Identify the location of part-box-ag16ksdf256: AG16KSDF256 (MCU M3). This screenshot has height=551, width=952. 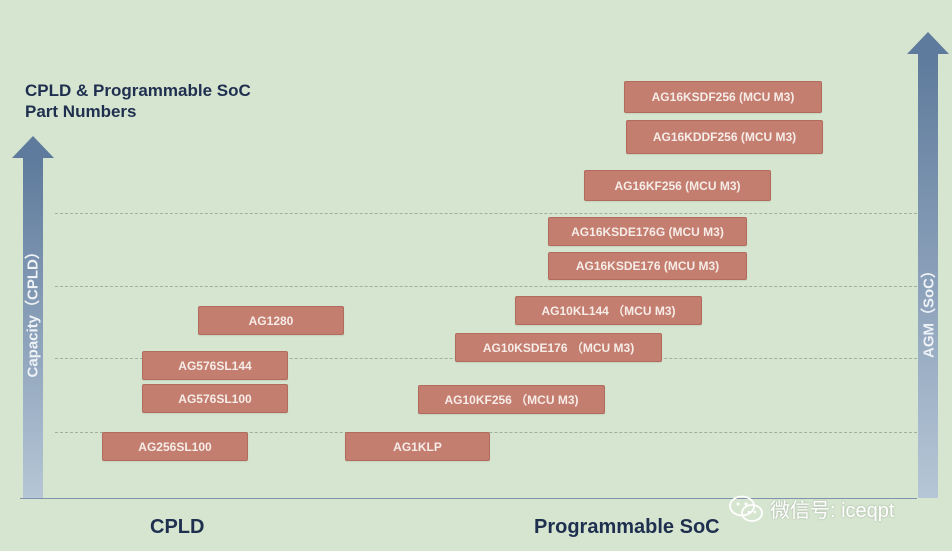
(723, 97).